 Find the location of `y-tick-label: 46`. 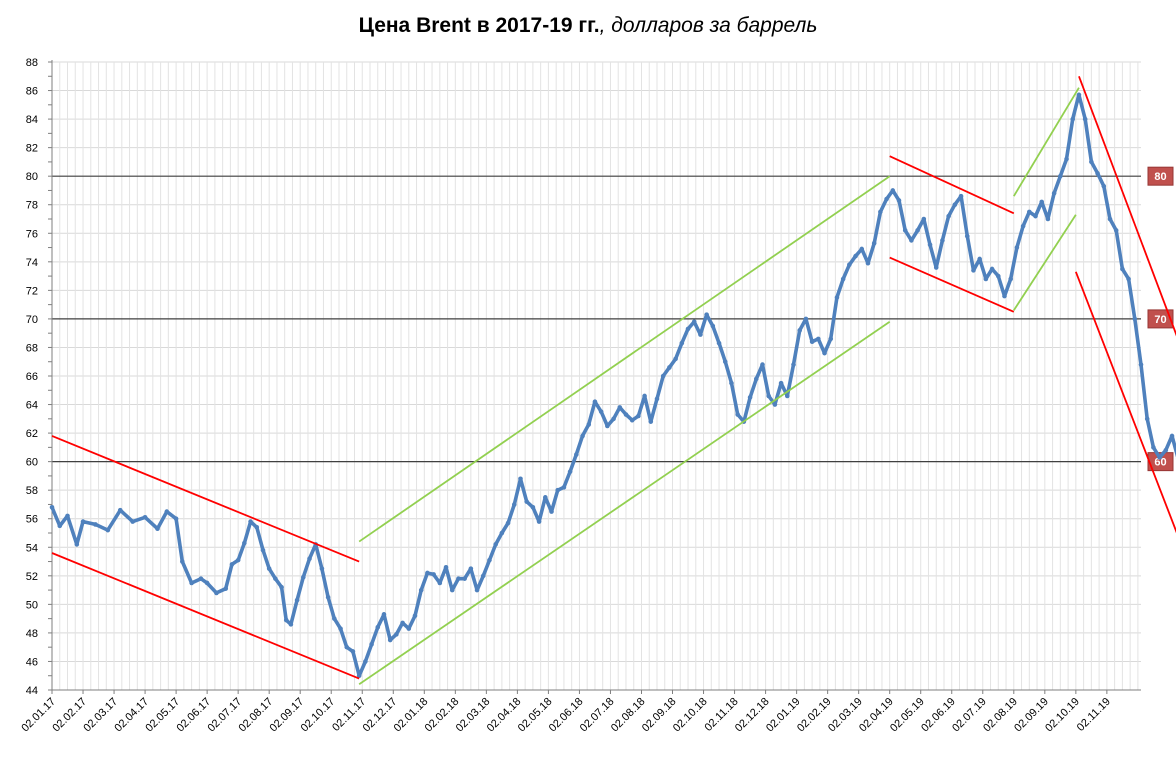

y-tick-label: 46 is located at coordinates (32, 662).